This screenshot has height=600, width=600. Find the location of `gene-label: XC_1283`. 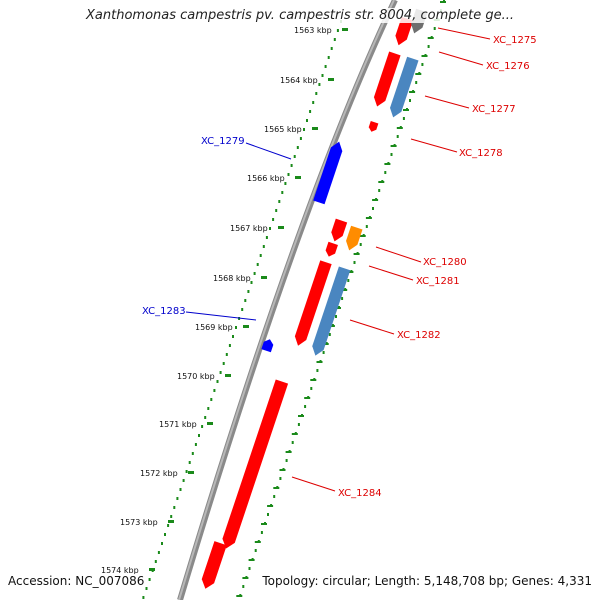

gene-label: XC_1283 is located at coordinates (164, 311).